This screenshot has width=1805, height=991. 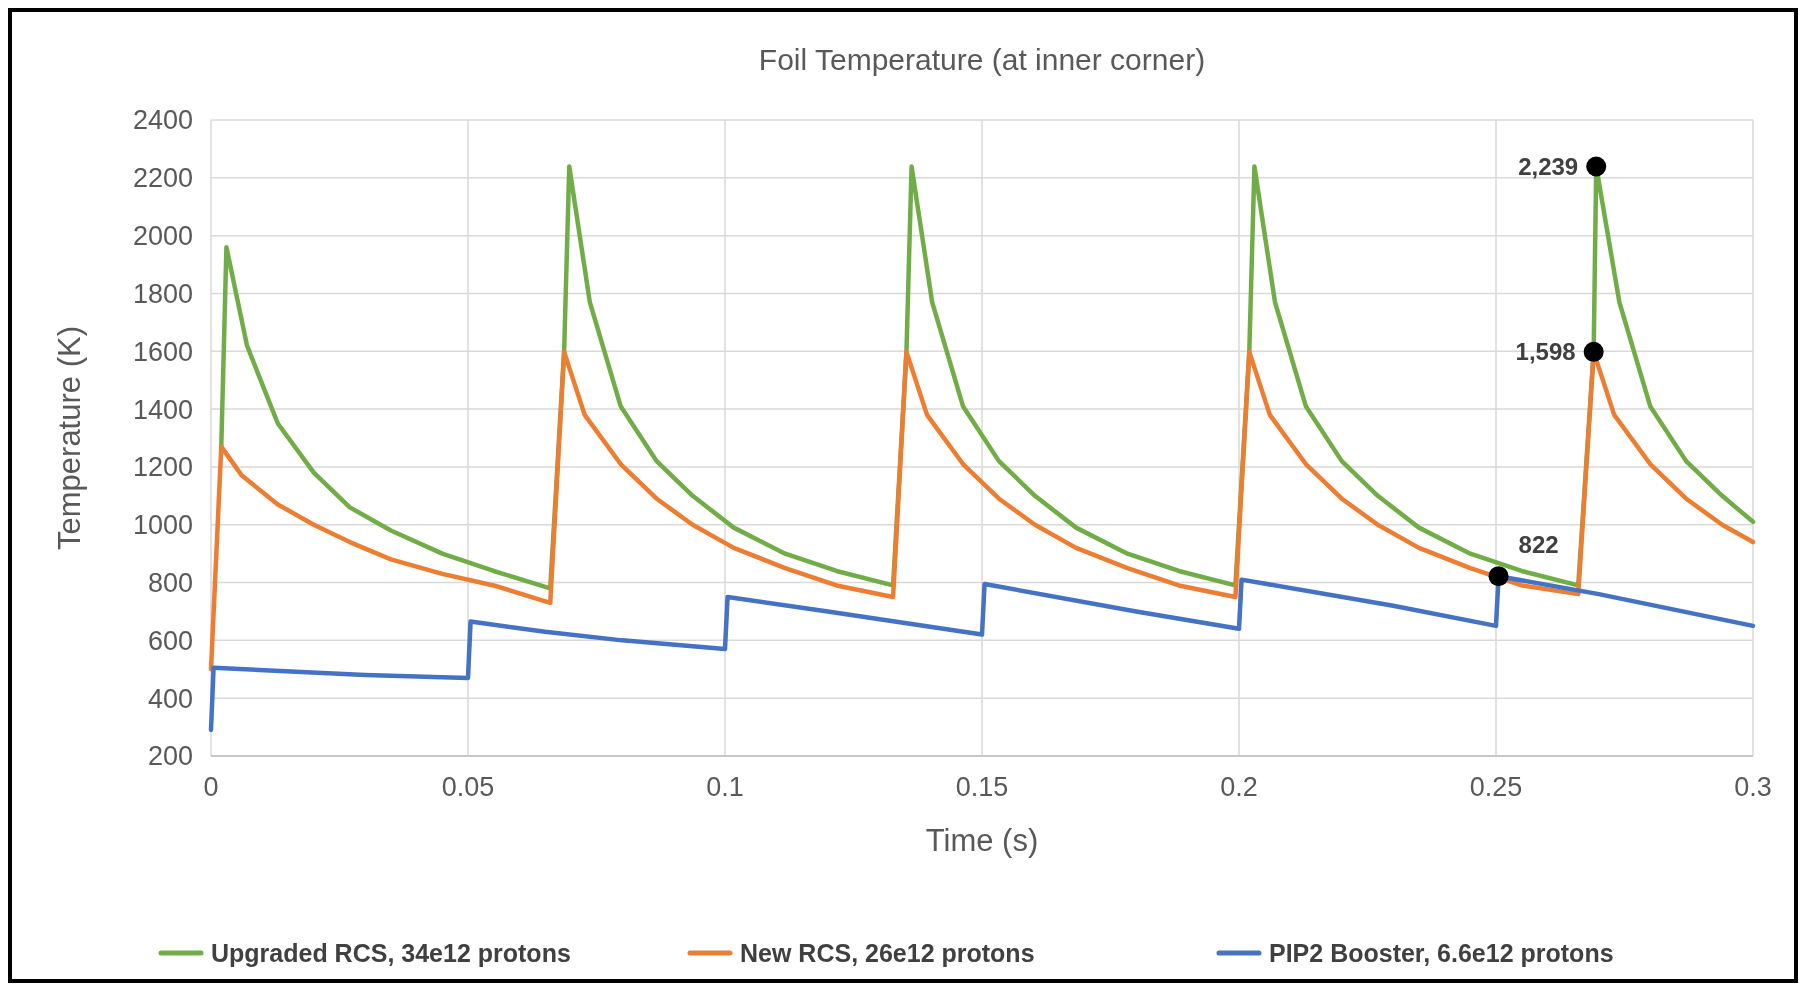 I want to click on y-tick-label: 1000, so click(x=162, y=525).